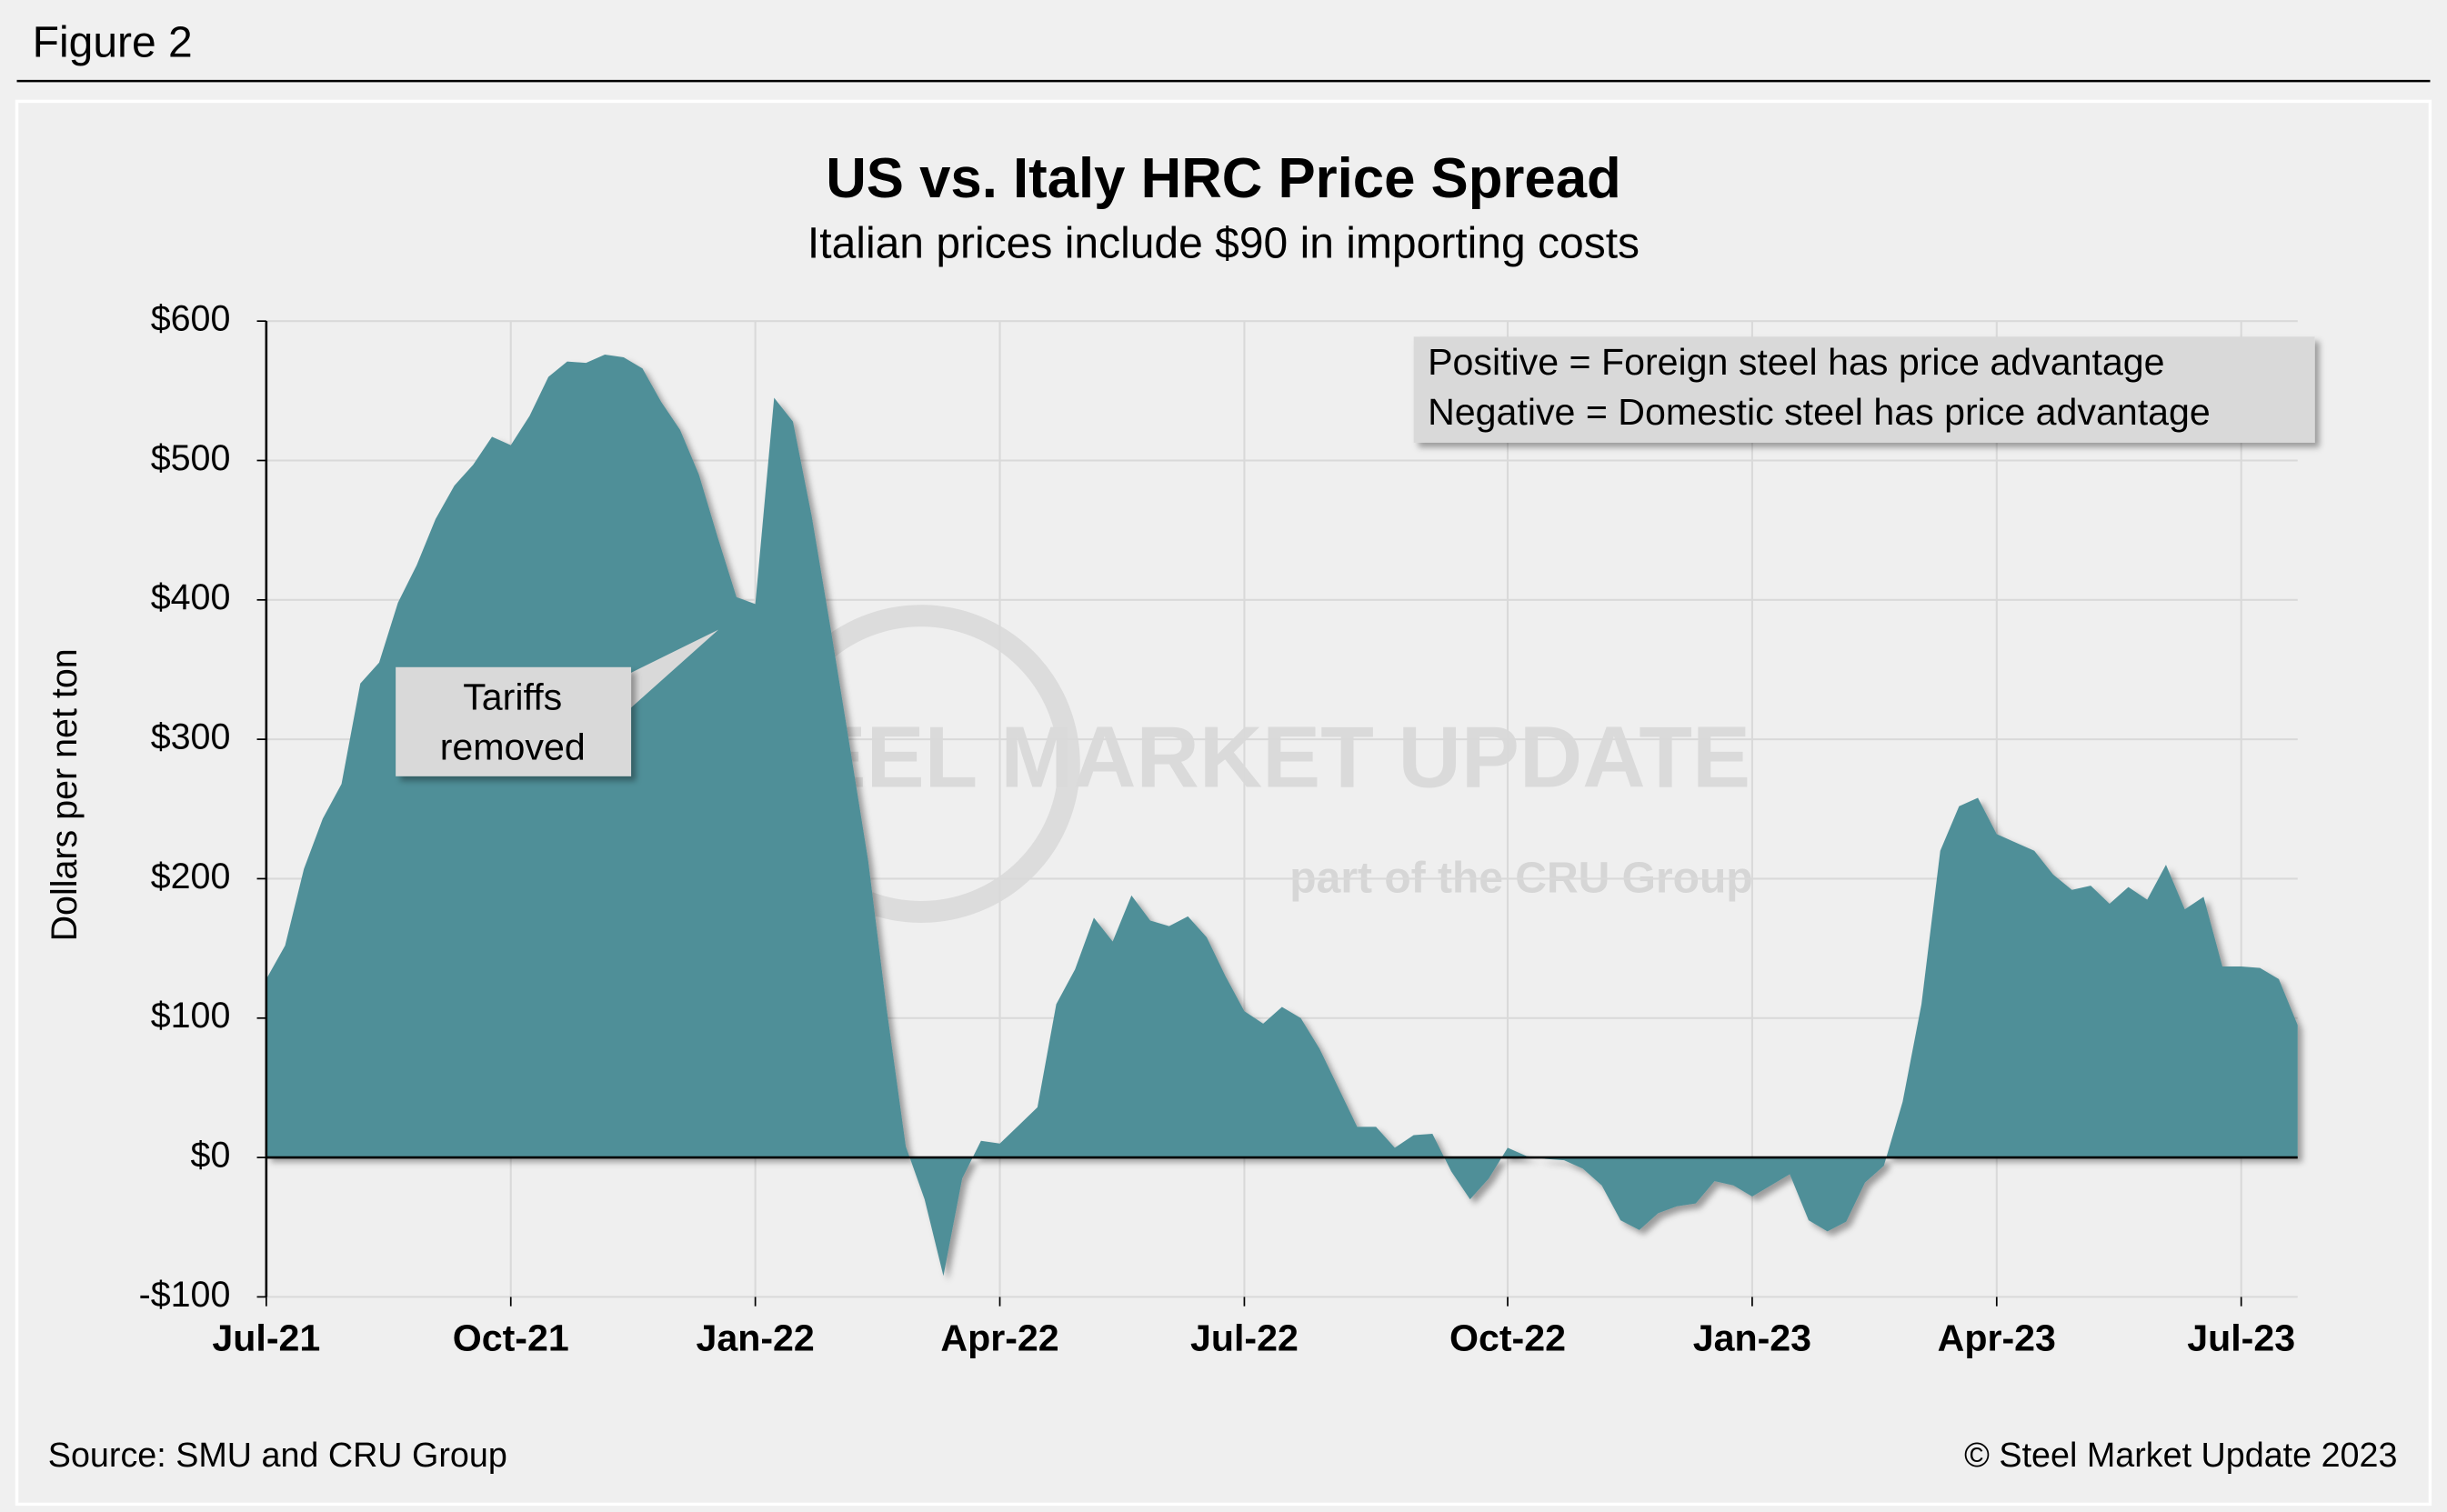  I want to click on x-tick-label: Jan-23, so click(1752, 1337).